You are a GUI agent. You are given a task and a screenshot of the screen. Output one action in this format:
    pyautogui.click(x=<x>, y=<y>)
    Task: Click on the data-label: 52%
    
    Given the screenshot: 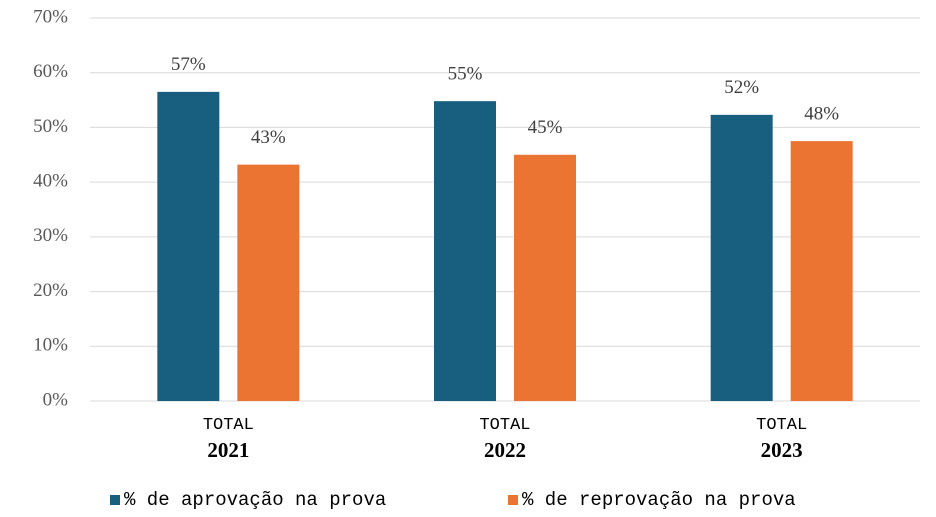 What is the action you would take?
    pyautogui.click(x=741, y=87)
    